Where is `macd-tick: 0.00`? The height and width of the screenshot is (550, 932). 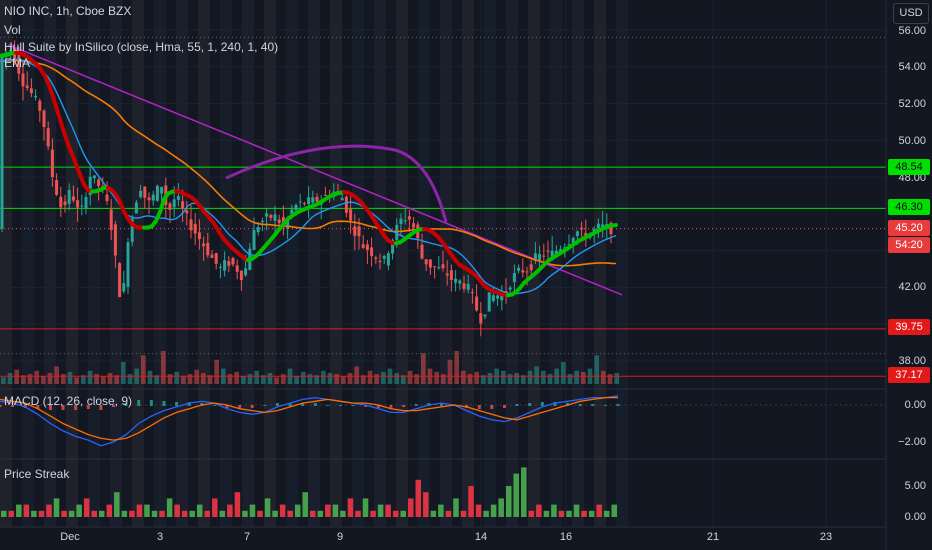
macd-tick: 0.00 is located at coordinates (915, 405).